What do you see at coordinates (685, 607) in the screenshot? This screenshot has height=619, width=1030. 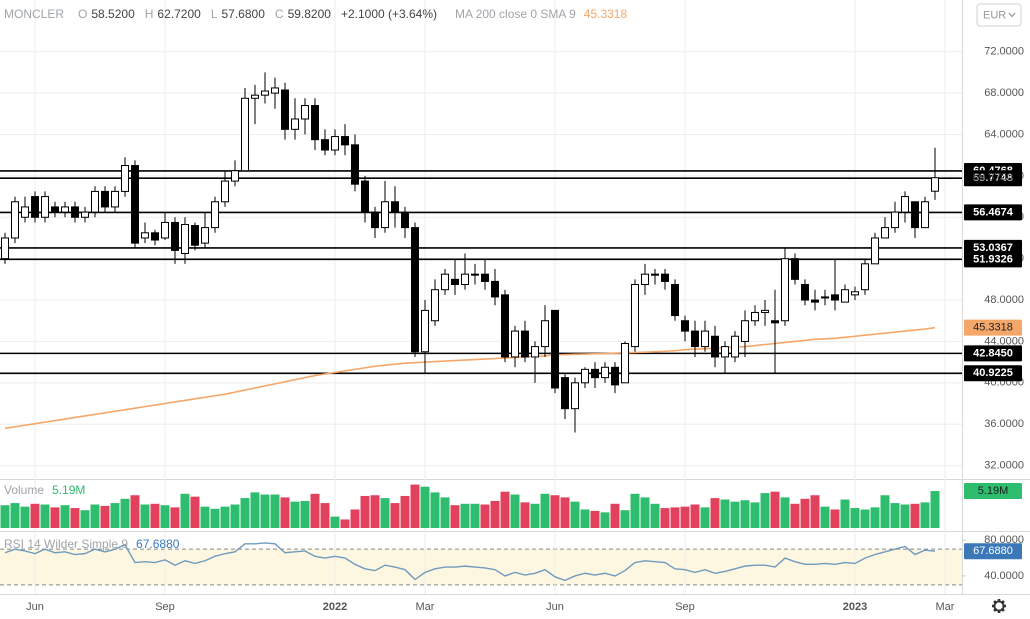 I see `x-tick-label: Sep` at bounding box center [685, 607].